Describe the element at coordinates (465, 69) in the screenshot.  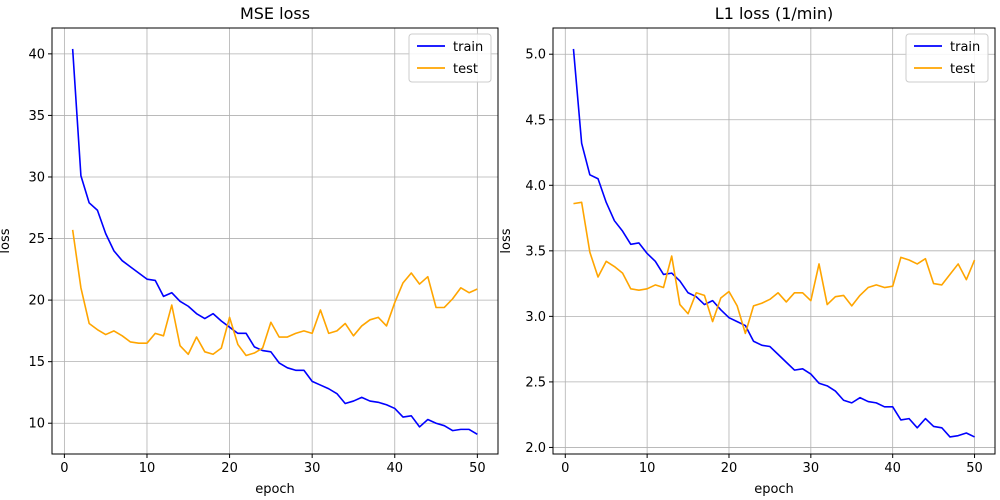
I see `mse-legend-test-label: test` at that location.